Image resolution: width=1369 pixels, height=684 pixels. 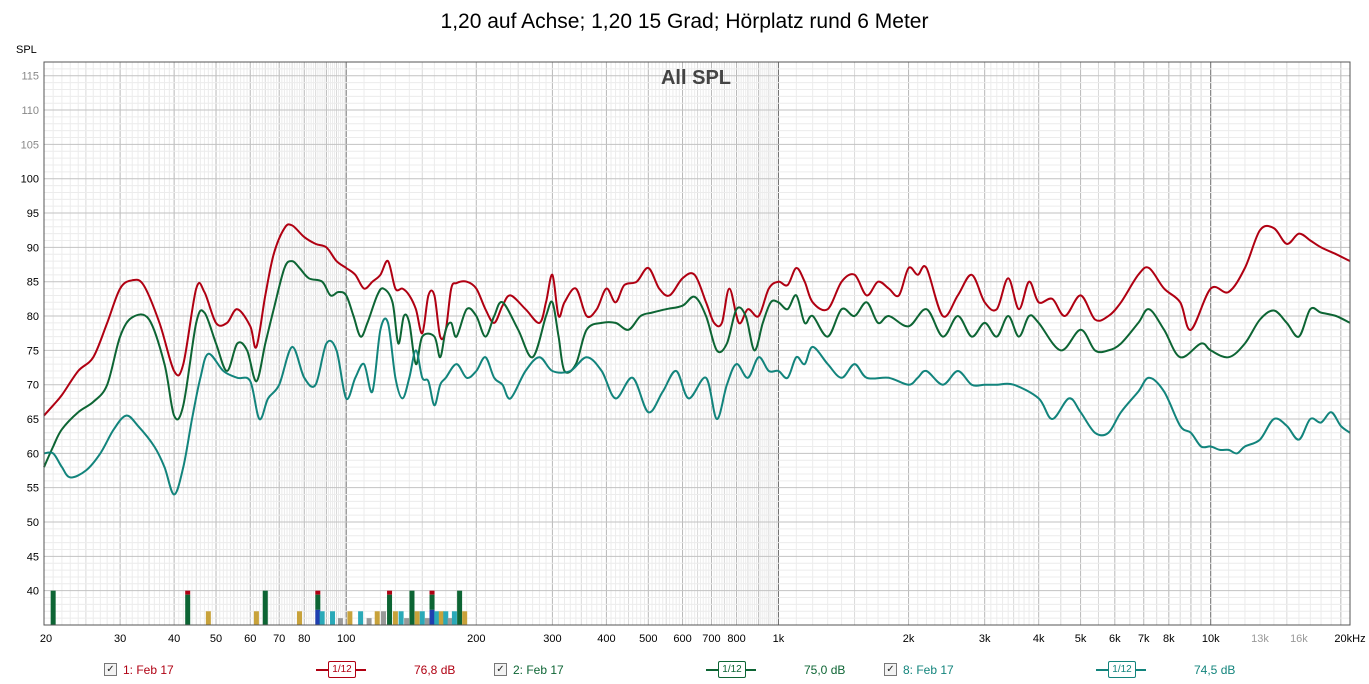 I want to click on x-tick-label: 100, so click(x=346, y=639).